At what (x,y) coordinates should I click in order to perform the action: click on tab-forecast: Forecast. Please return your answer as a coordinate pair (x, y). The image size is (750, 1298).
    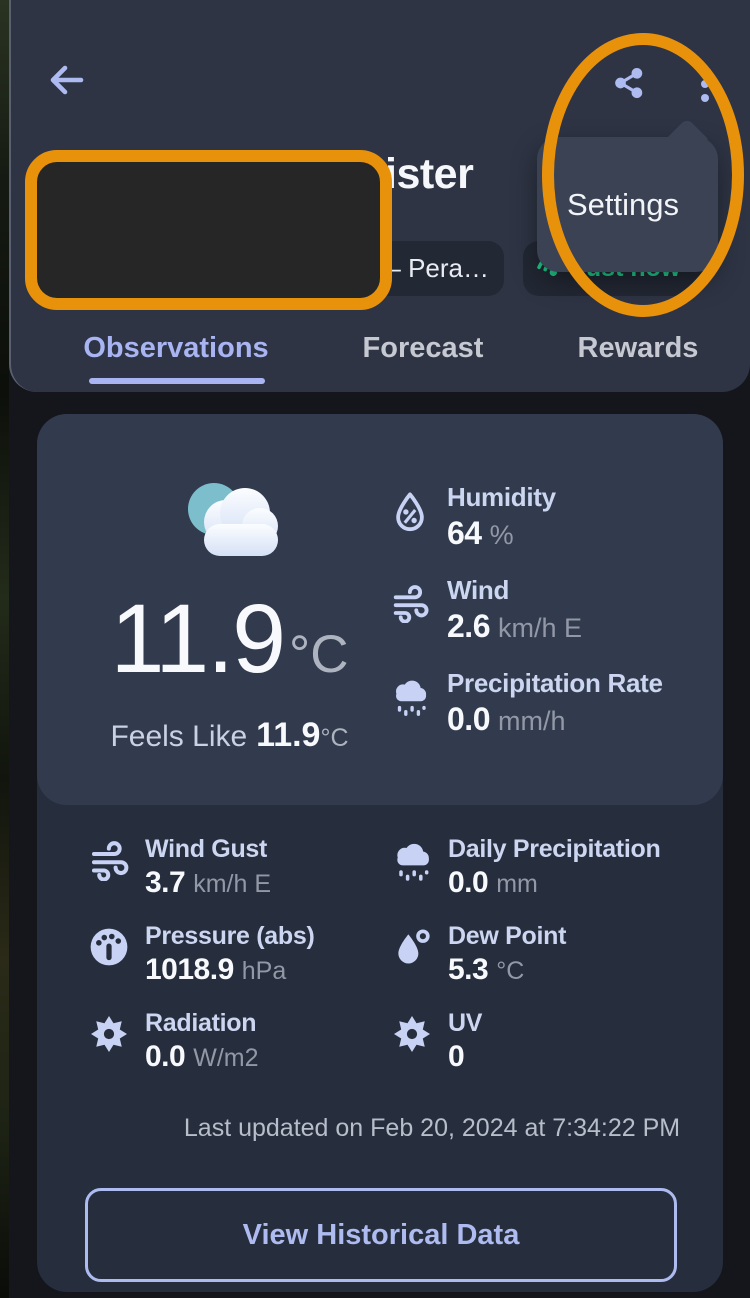
    Looking at the image, I should click on (423, 348).